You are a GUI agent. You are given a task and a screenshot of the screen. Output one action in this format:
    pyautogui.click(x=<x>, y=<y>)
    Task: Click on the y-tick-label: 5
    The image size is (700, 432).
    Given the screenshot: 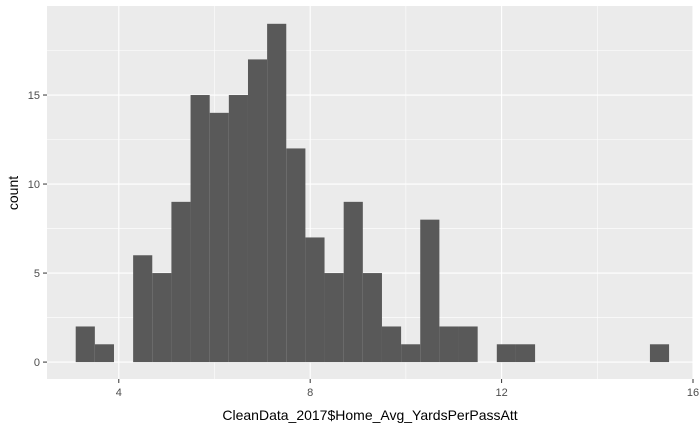 What is the action you would take?
    pyautogui.click(x=37, y=274)
    